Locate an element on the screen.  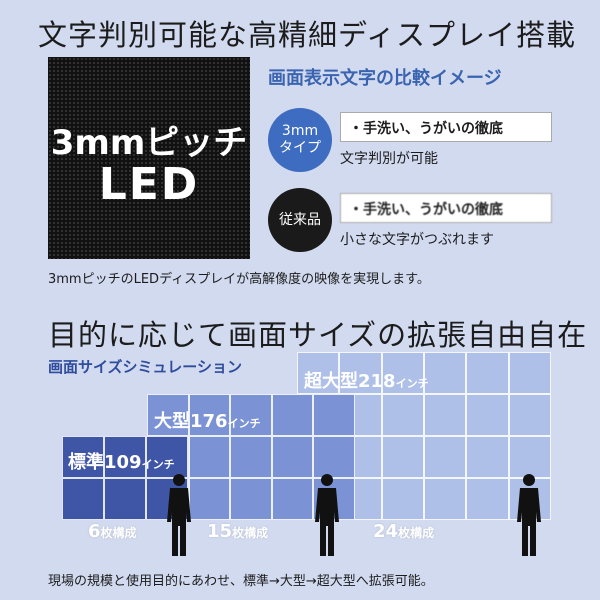
led-panel-image: 3mmピッチ LED is located at coordinates (149, 158).